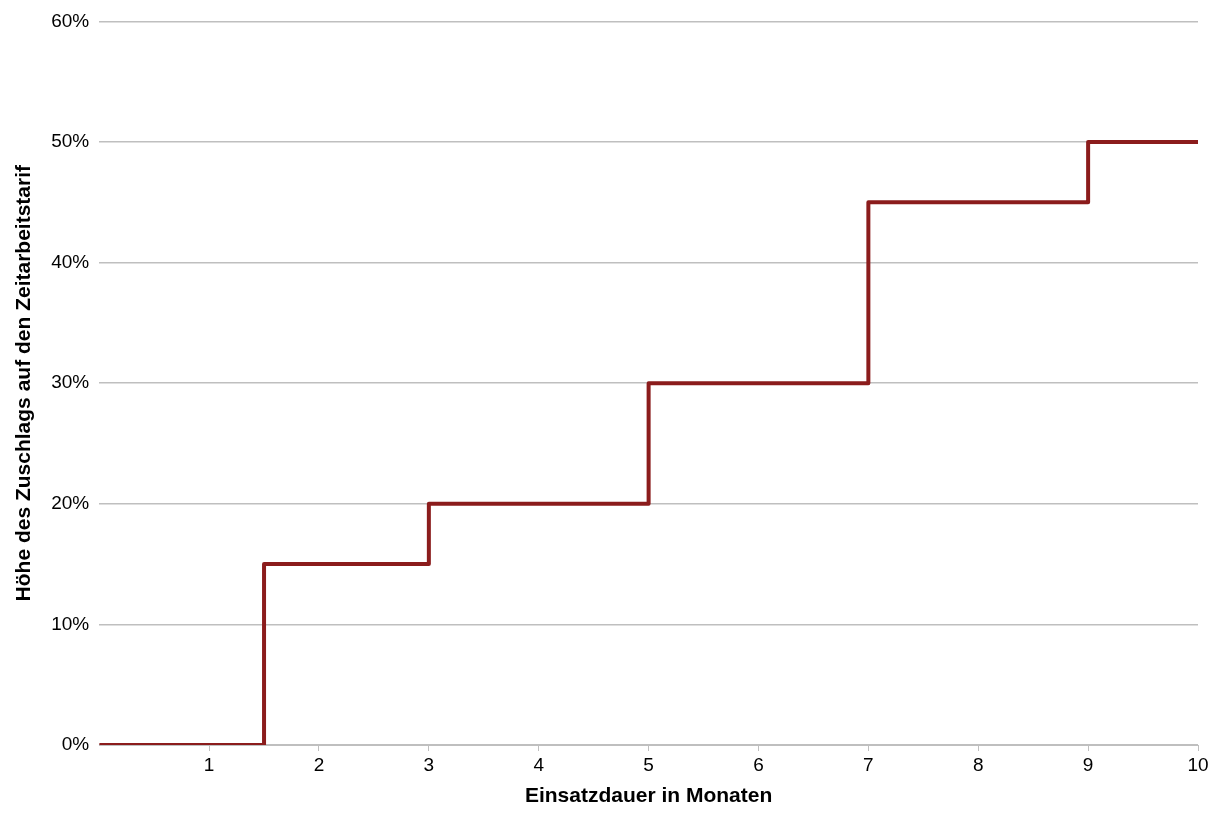  Describe the element at coordinates (70, 141) in the screenshot. I see `y-tick-label: 50%` at that location.